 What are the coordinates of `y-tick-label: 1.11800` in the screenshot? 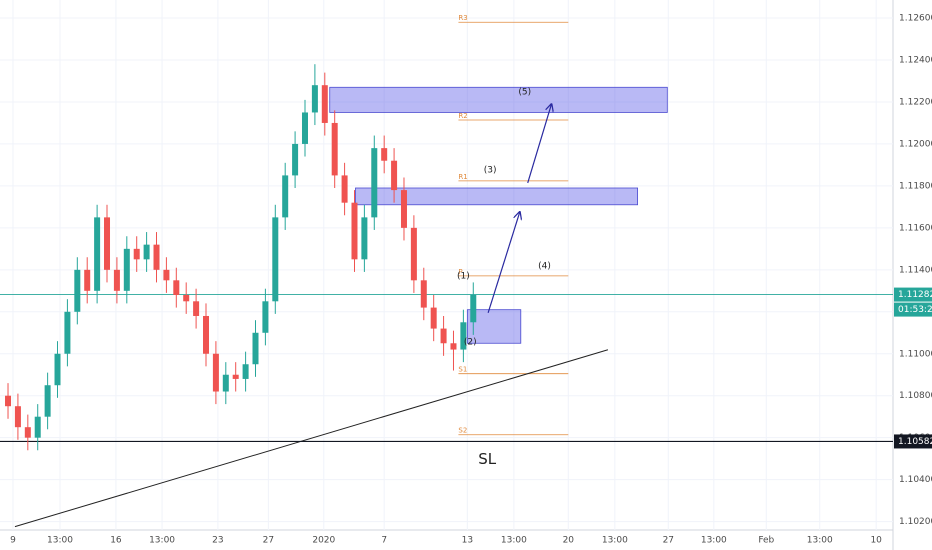 It's located at (915, 186).